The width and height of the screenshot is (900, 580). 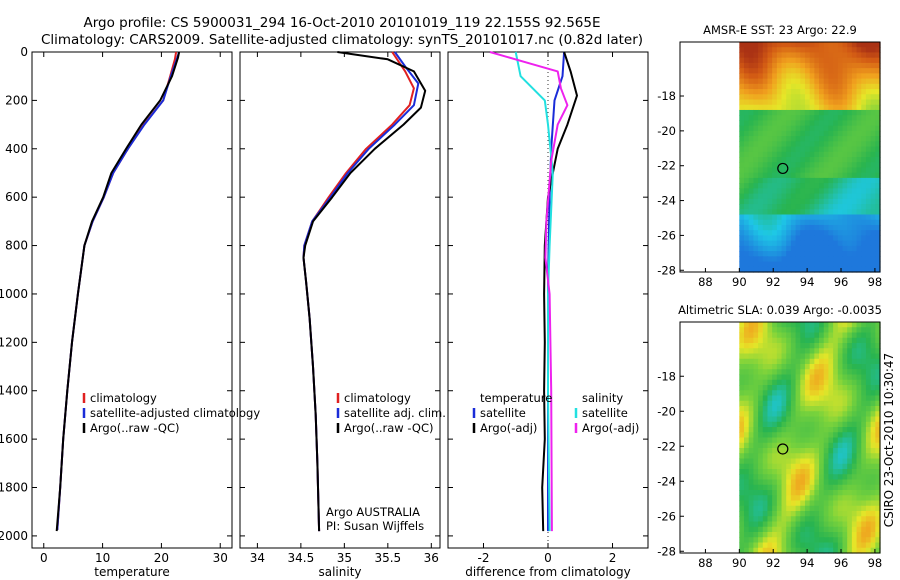 I want to click on x-tick-label: 30, so click(x=220, y=558).